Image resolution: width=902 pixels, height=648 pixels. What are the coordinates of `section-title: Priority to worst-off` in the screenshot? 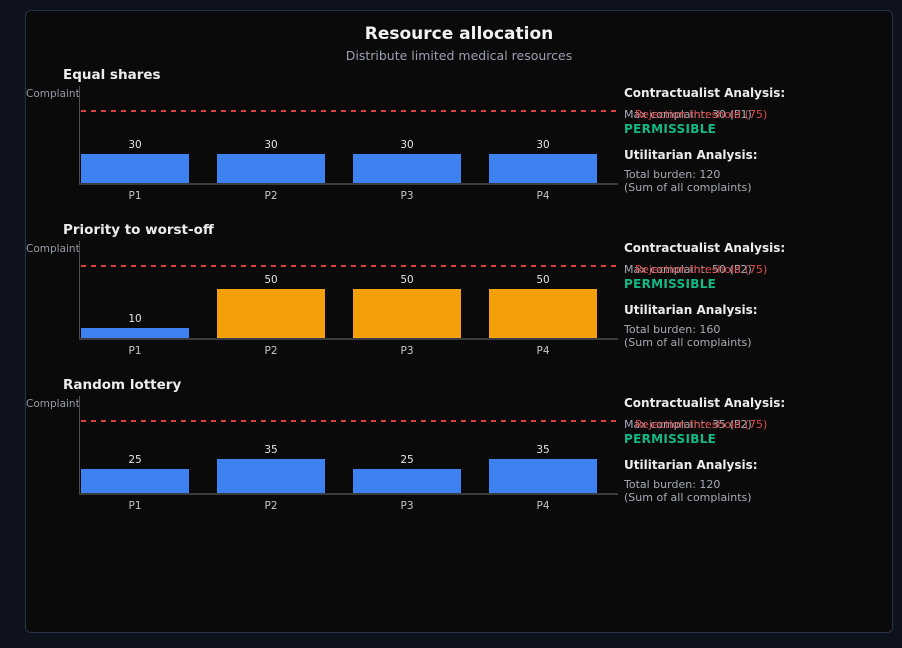 It's located at (138, 230).